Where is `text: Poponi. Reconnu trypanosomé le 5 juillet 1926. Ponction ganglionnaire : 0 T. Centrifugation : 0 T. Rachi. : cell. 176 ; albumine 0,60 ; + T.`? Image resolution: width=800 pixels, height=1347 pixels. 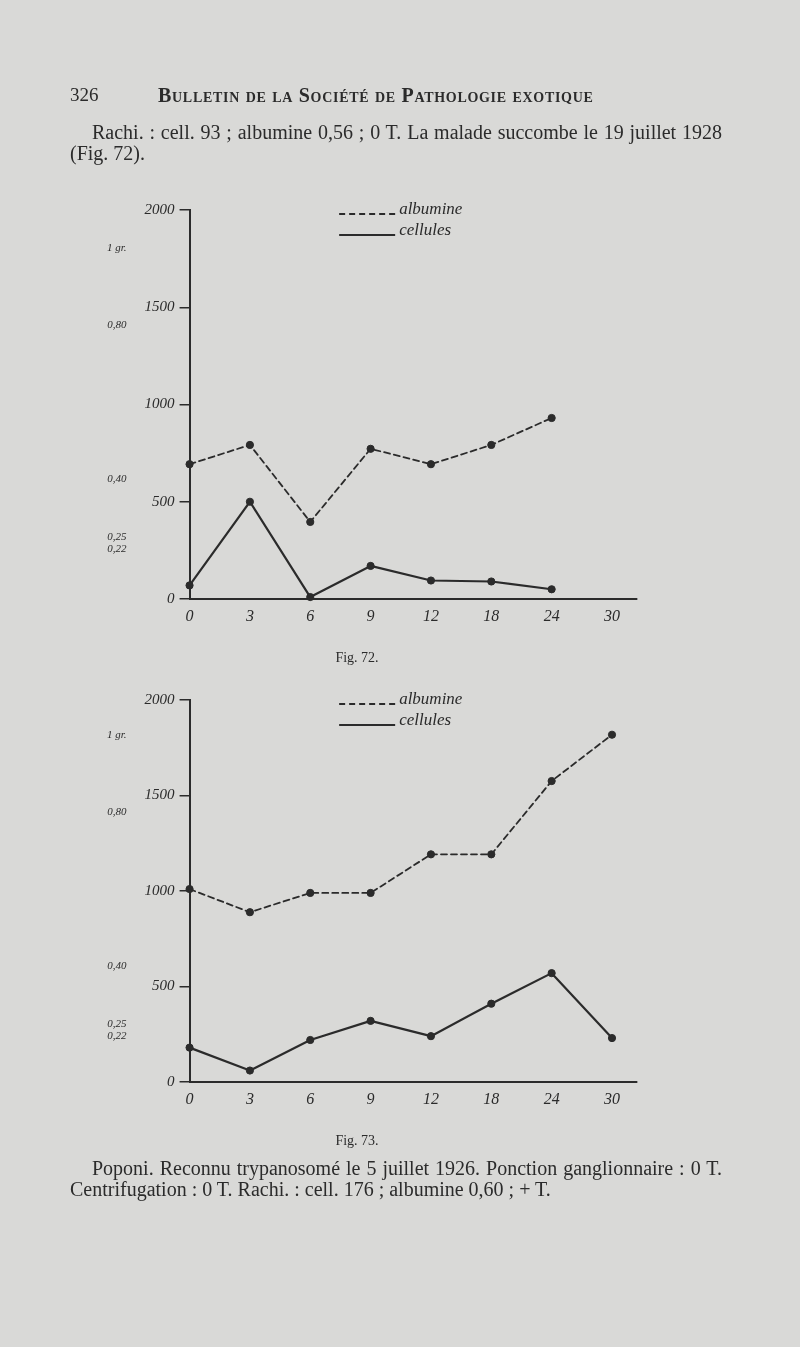
text: Poponi. Reconnu trypanosomé le 5 juillet 1926. Ponction ganglionnaire : 0 T. Centrifugation : 0 T. Rachi. : cell. 176 ; albumine 0,60 ; + T. is located at coordinates (396, 1178).